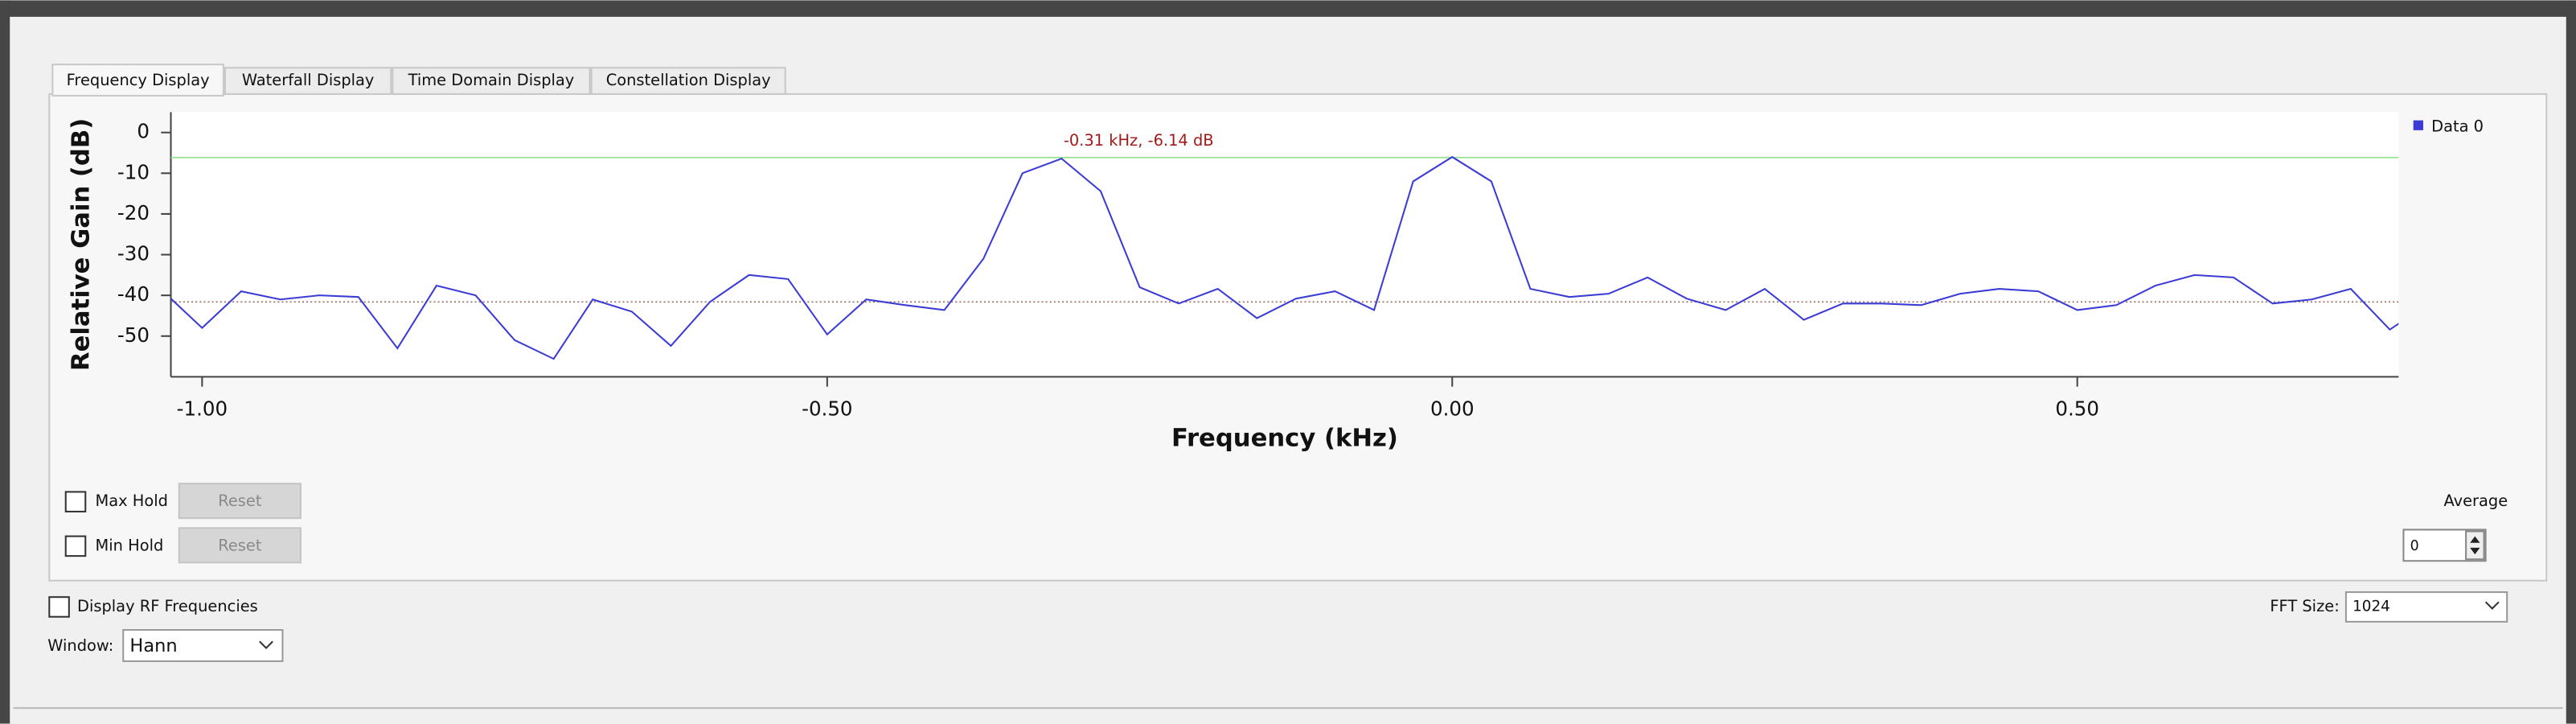 This screenshot has width=2576, height=724. Describe the element at coordinates (2426, 607) in the screenshot. I see `fft-combobox` at that location.